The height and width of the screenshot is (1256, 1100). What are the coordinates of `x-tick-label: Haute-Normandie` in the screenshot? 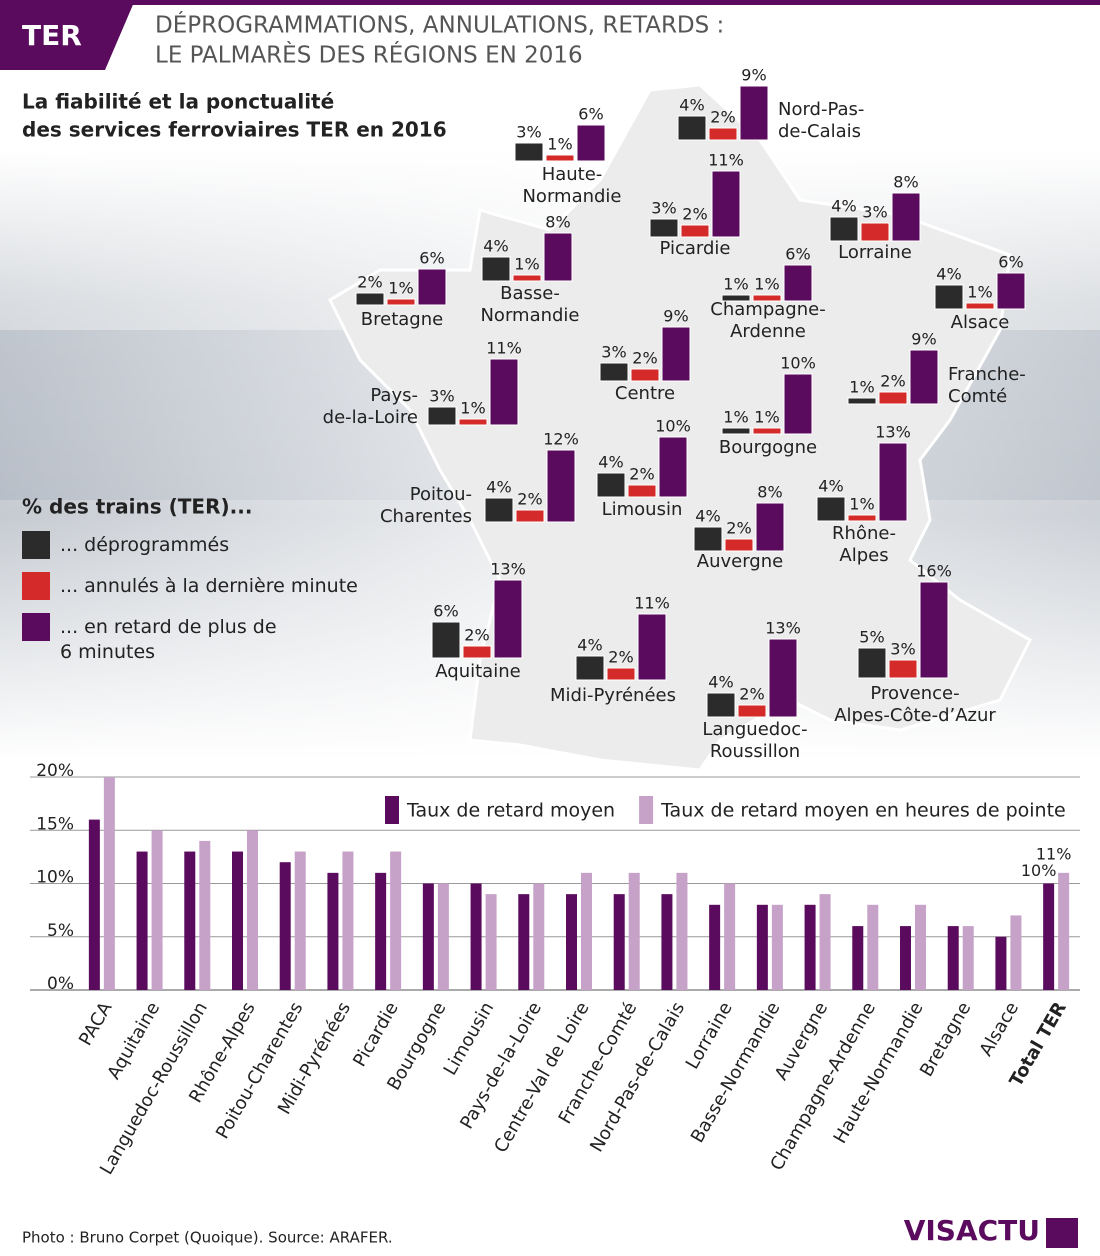 It's located at (879, 1073).